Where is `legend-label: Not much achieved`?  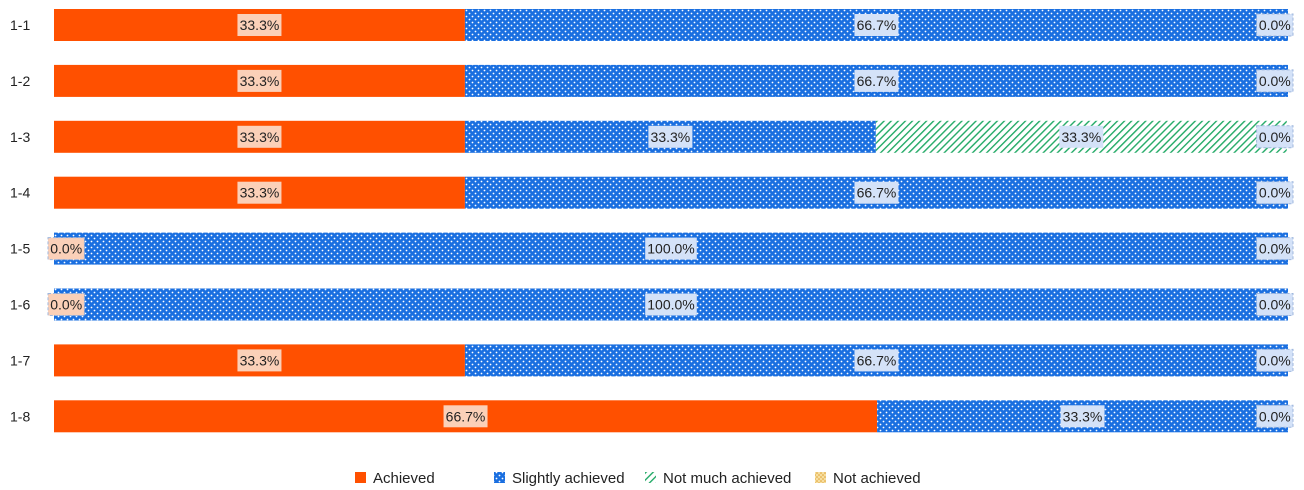
legend-label: Not much achieved is located at coordinates (727, 478).